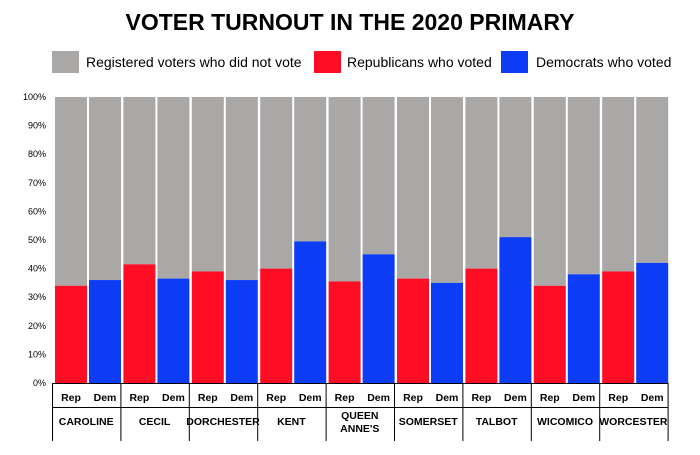  I want to click on legend-label-0: Registered voters who did not vote, so click(194, 62).